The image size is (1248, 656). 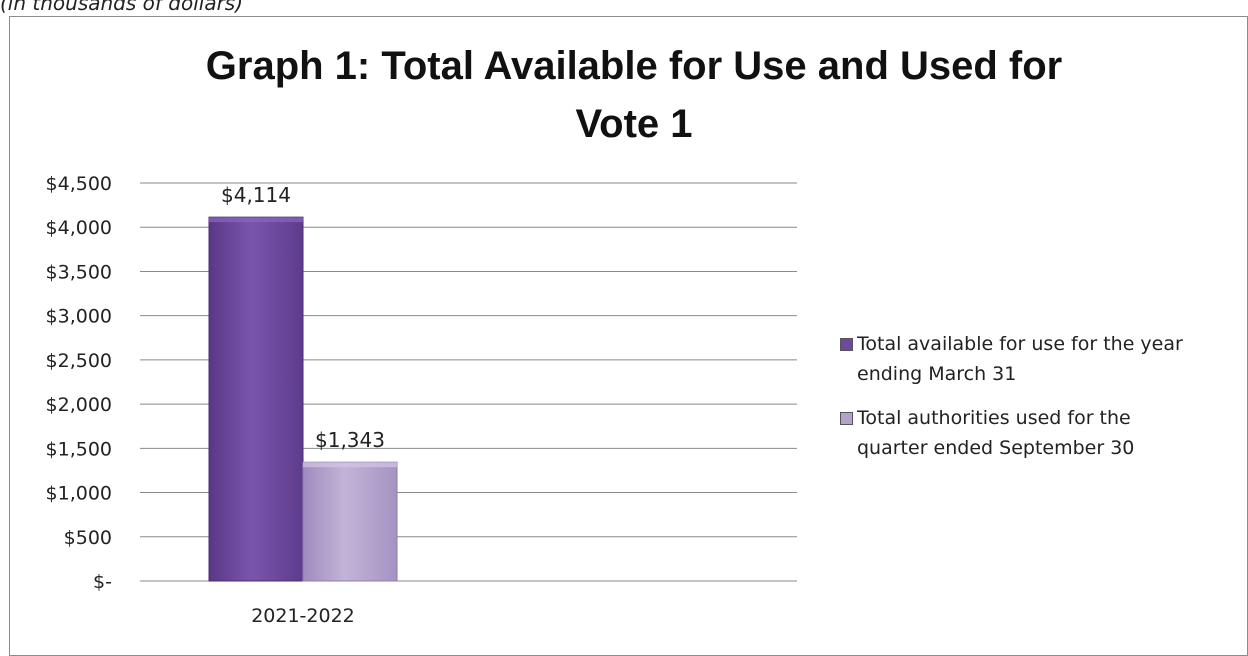 What do you see at coordinates (79, 405) in the screenshot?
I see `y-tick-label: $2,000` at bounding box center [79, 405].